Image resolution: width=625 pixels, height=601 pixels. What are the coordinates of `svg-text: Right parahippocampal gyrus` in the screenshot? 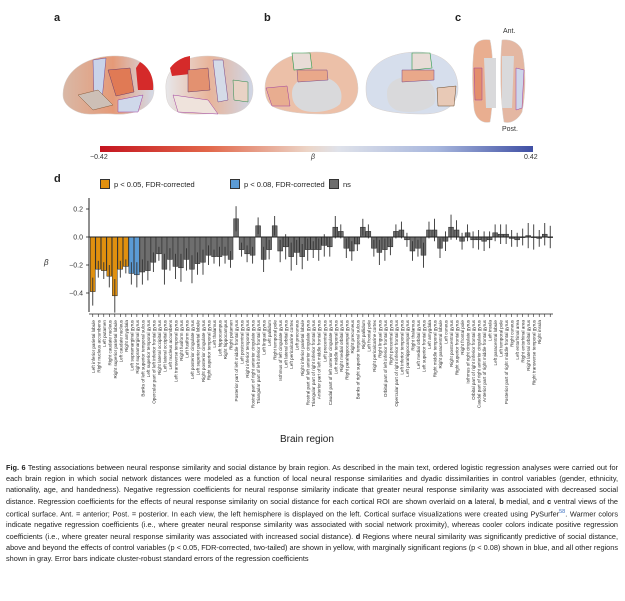 It's located at (346, 349).